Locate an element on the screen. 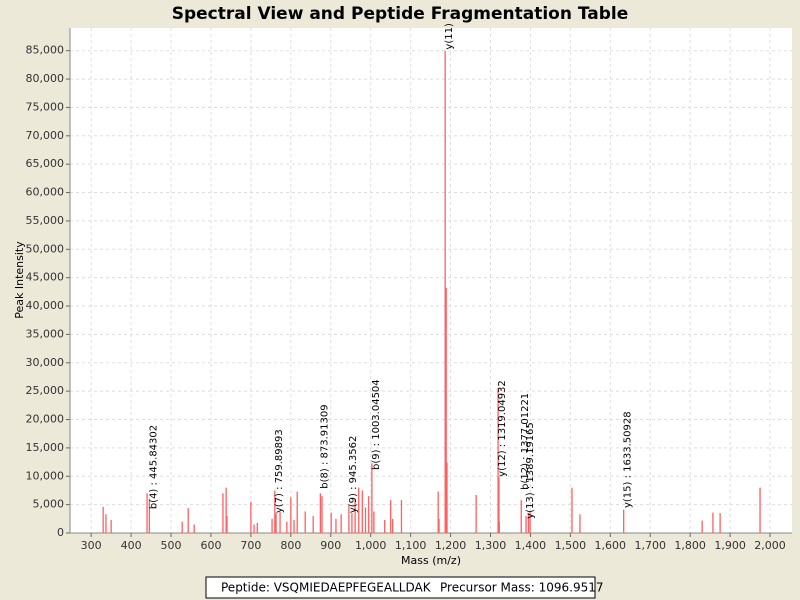  x-tick-label: 800 is located at coordinates (290, 545).